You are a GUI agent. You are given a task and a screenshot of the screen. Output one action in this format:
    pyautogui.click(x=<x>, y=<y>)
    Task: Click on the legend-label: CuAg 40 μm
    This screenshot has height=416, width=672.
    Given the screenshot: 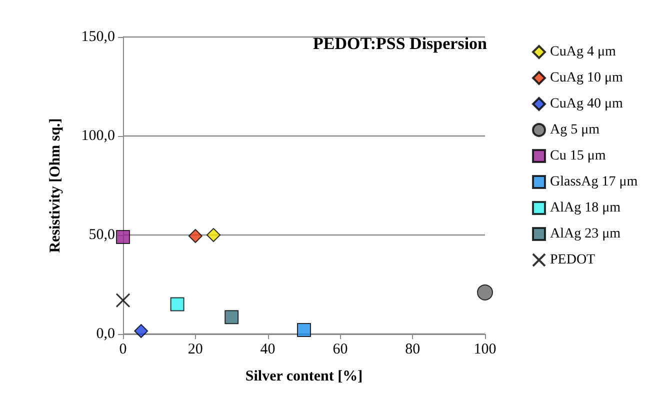 What is the action you would take?
    pyautogui.click(x=586, y=104)
    